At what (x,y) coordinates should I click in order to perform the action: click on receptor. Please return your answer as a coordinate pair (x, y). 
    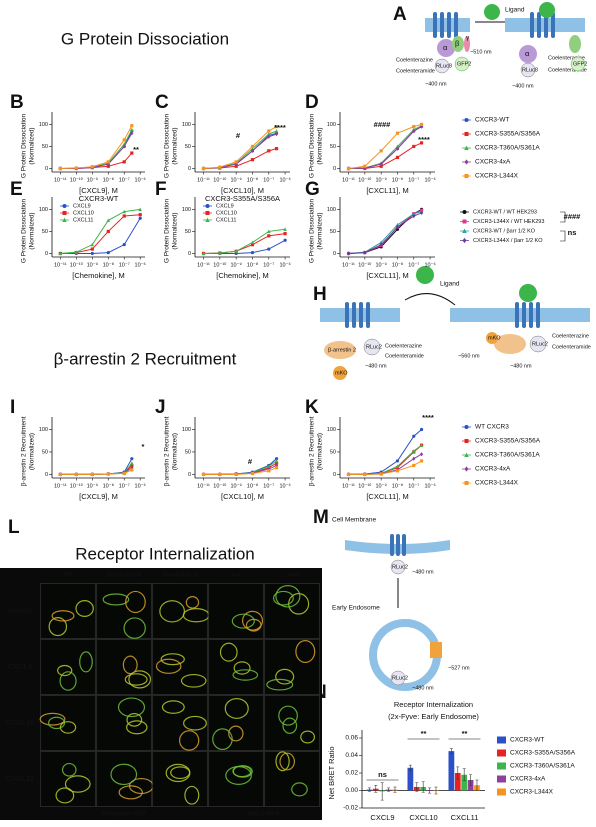
    Looking at the image, I should click on (357, 315).